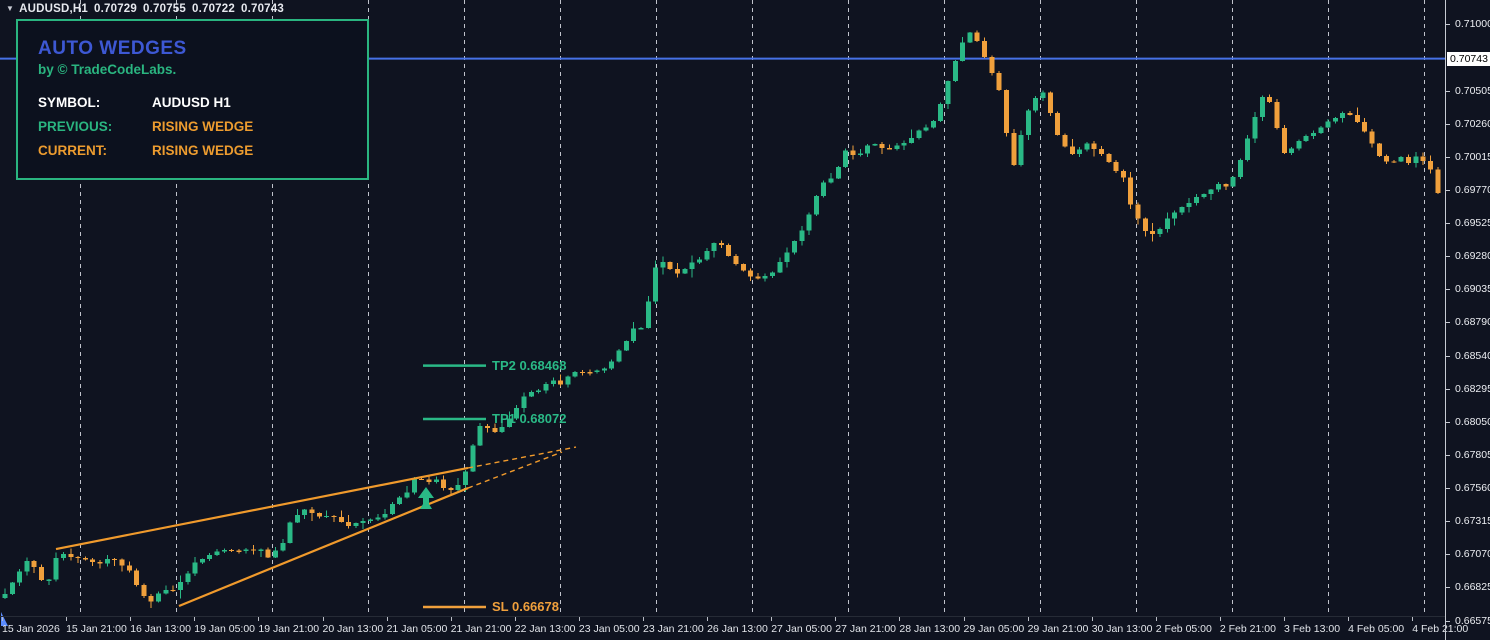 The width and height of the screenshot is (1490, 640). What do you see at coordinates (69, 102) in the screenshot?
I see `symbol-label: SYMBOL:` at bounding box center [69, 102].